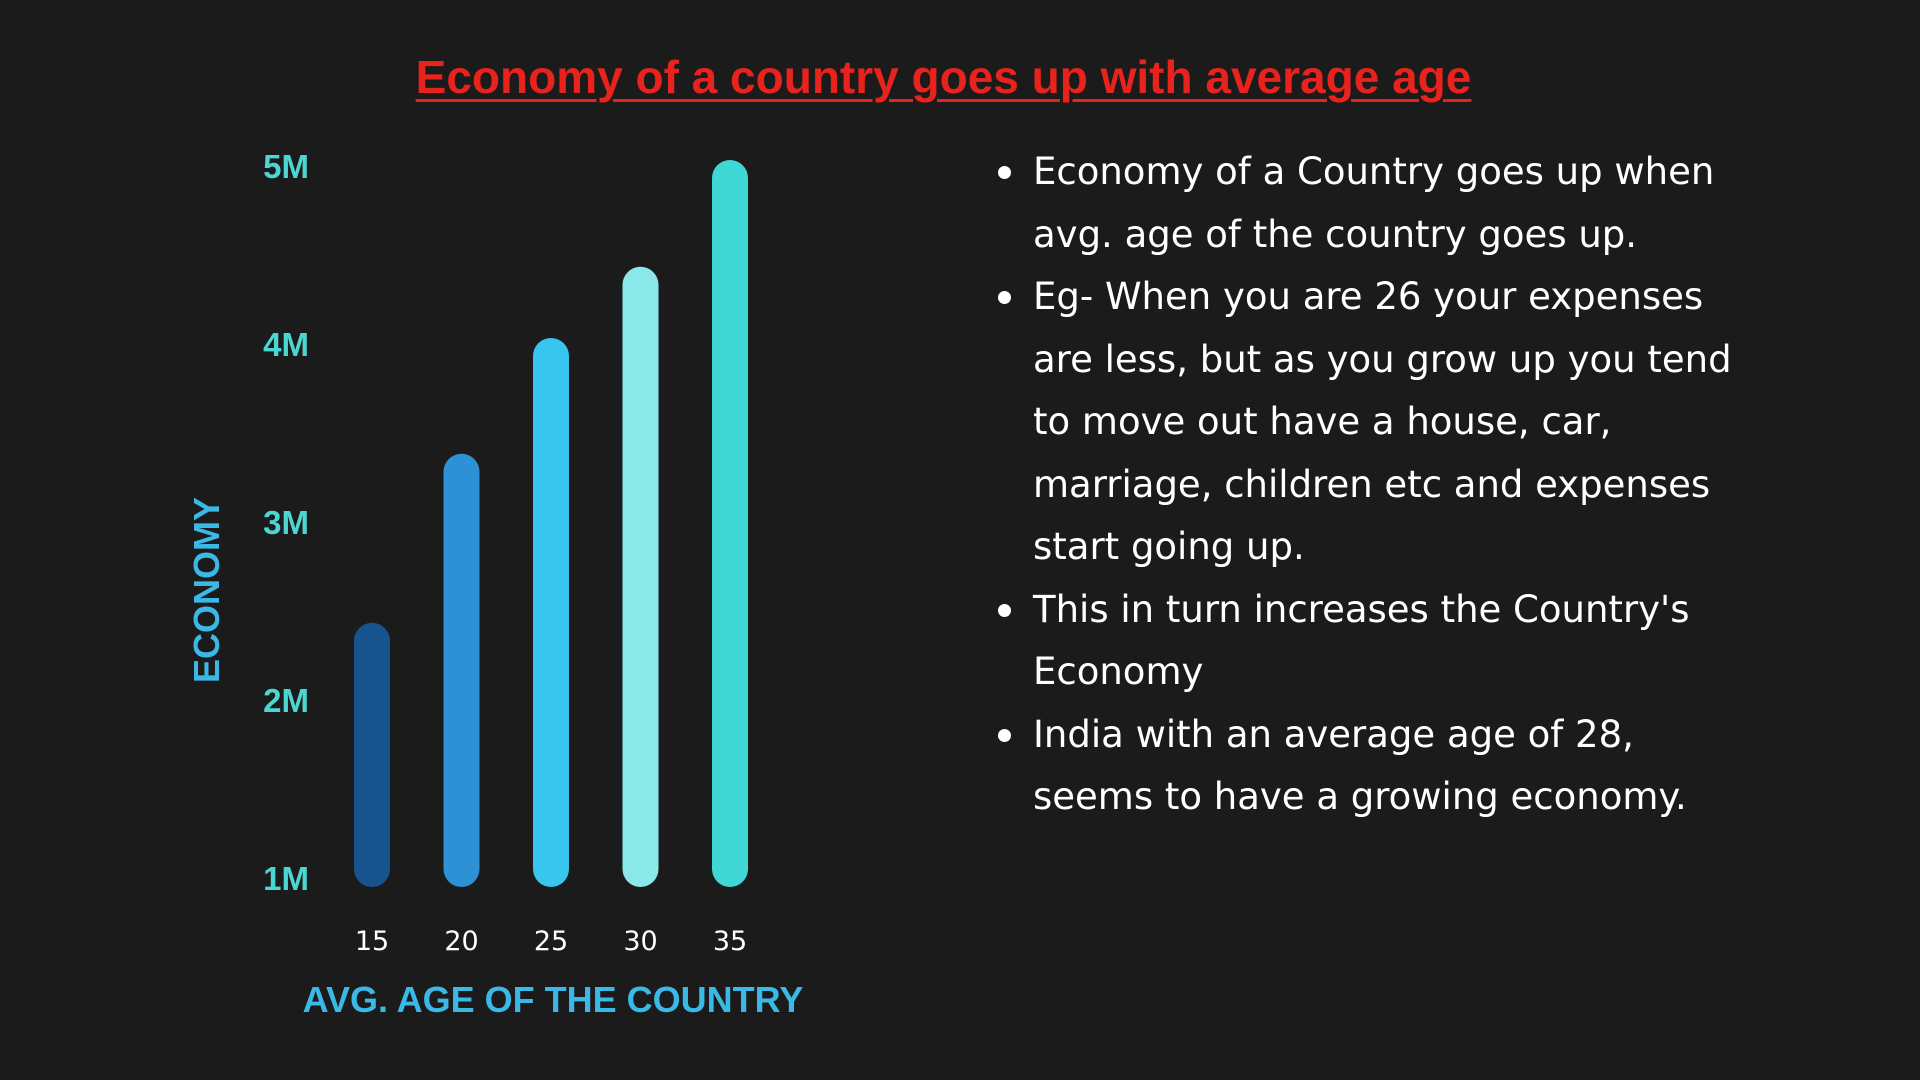  I want to click on x-axis-label: AVG. AGE OF THE COUNTRY, so click(553, 999).